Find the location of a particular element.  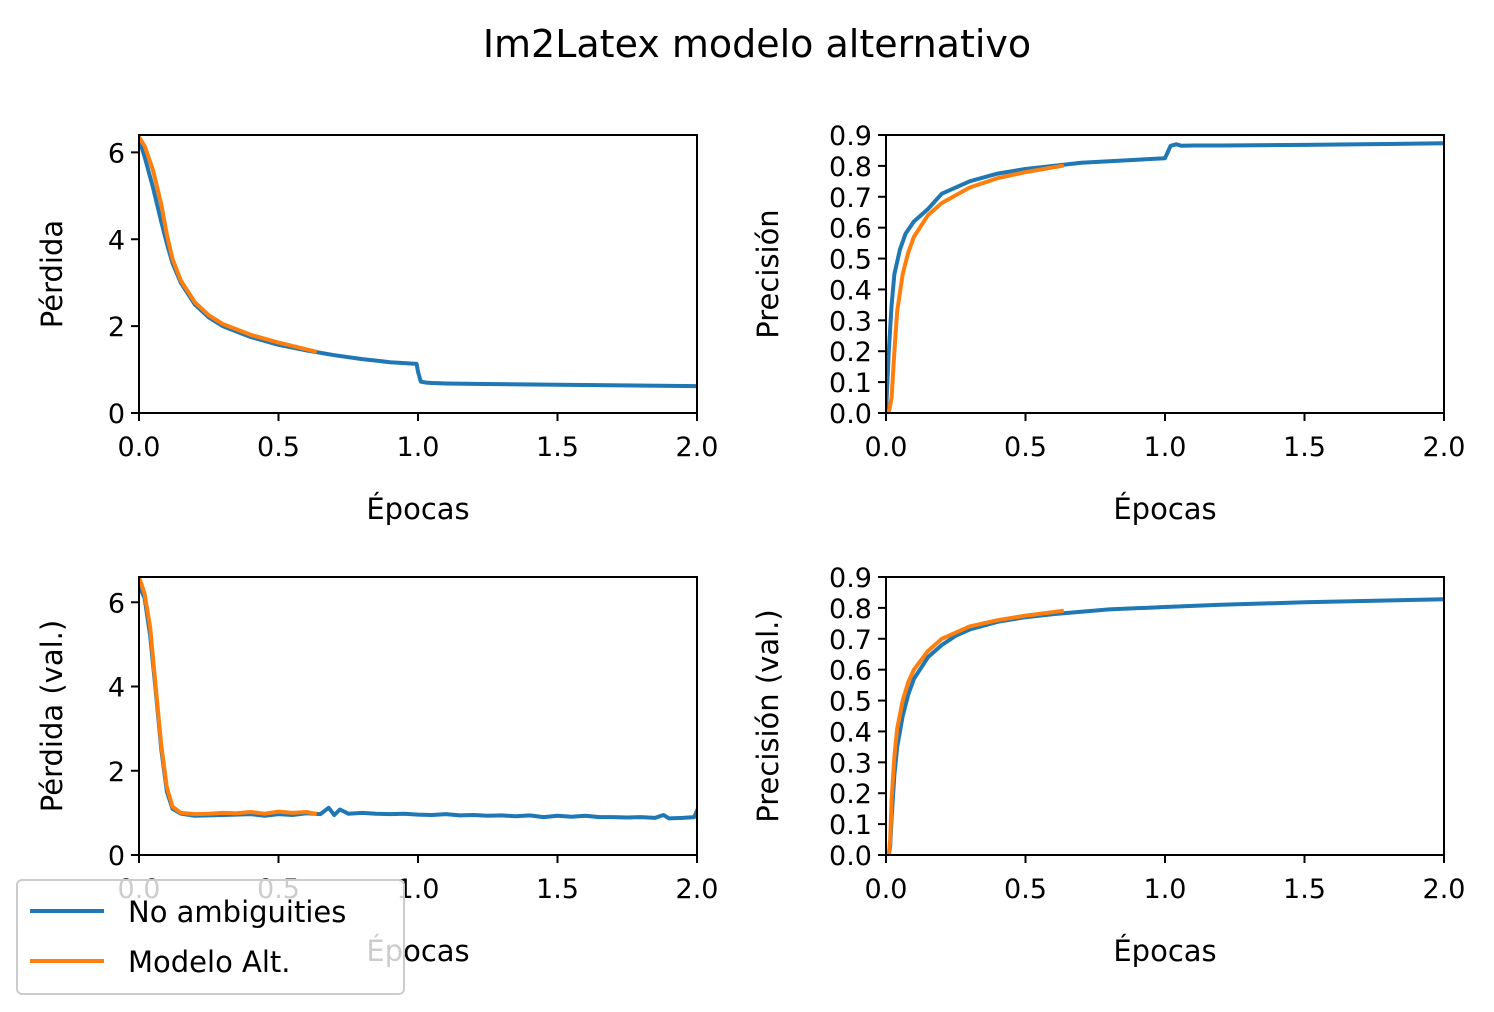

legend-box is located at coordinates (210, 937).